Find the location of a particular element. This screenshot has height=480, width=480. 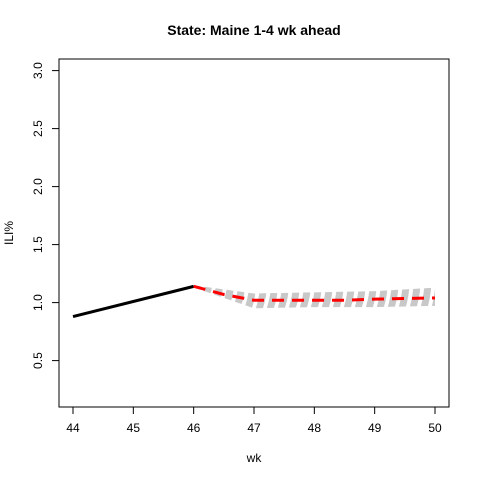

forecast-sample-lines is located at coordinates (314, 297).